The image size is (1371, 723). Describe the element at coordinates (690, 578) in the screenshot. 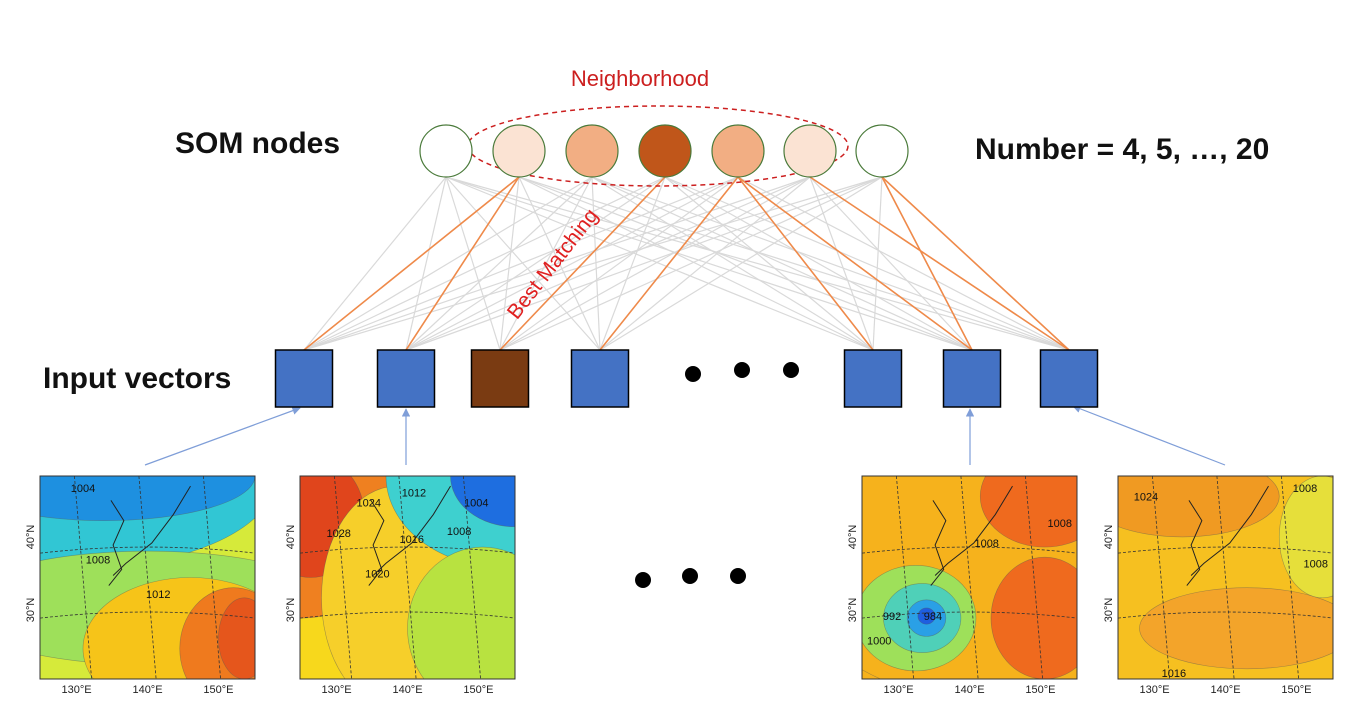

I see `ellipsis-maps` at that location.